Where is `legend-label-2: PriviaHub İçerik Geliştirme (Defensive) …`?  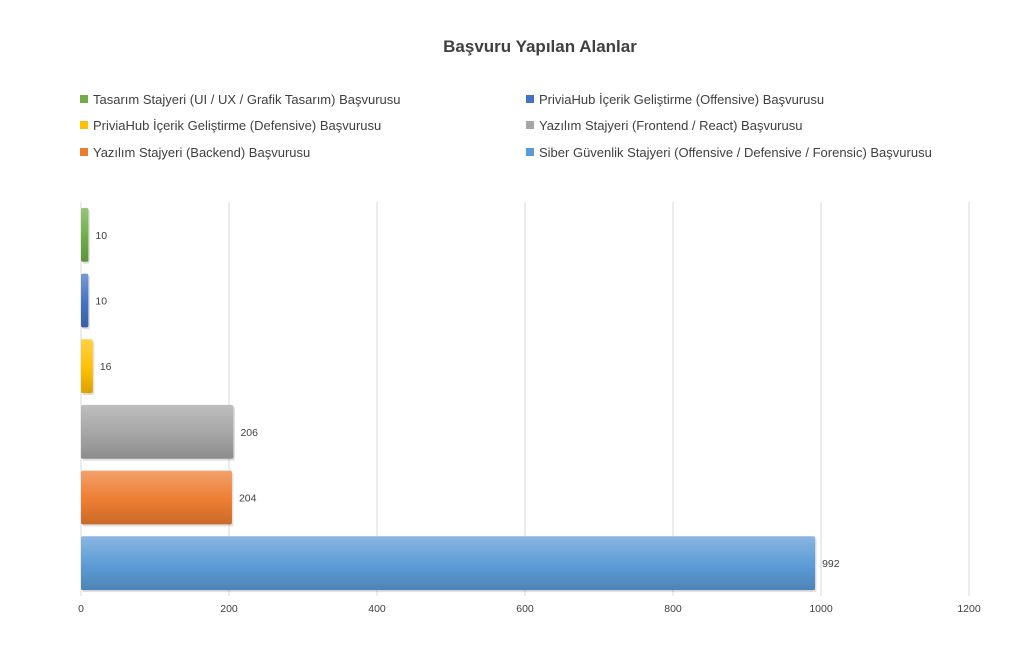
legend-label-2: PriviaHub İçerik Geliştirme (Defensive) … is located at coordinates (237, 125).